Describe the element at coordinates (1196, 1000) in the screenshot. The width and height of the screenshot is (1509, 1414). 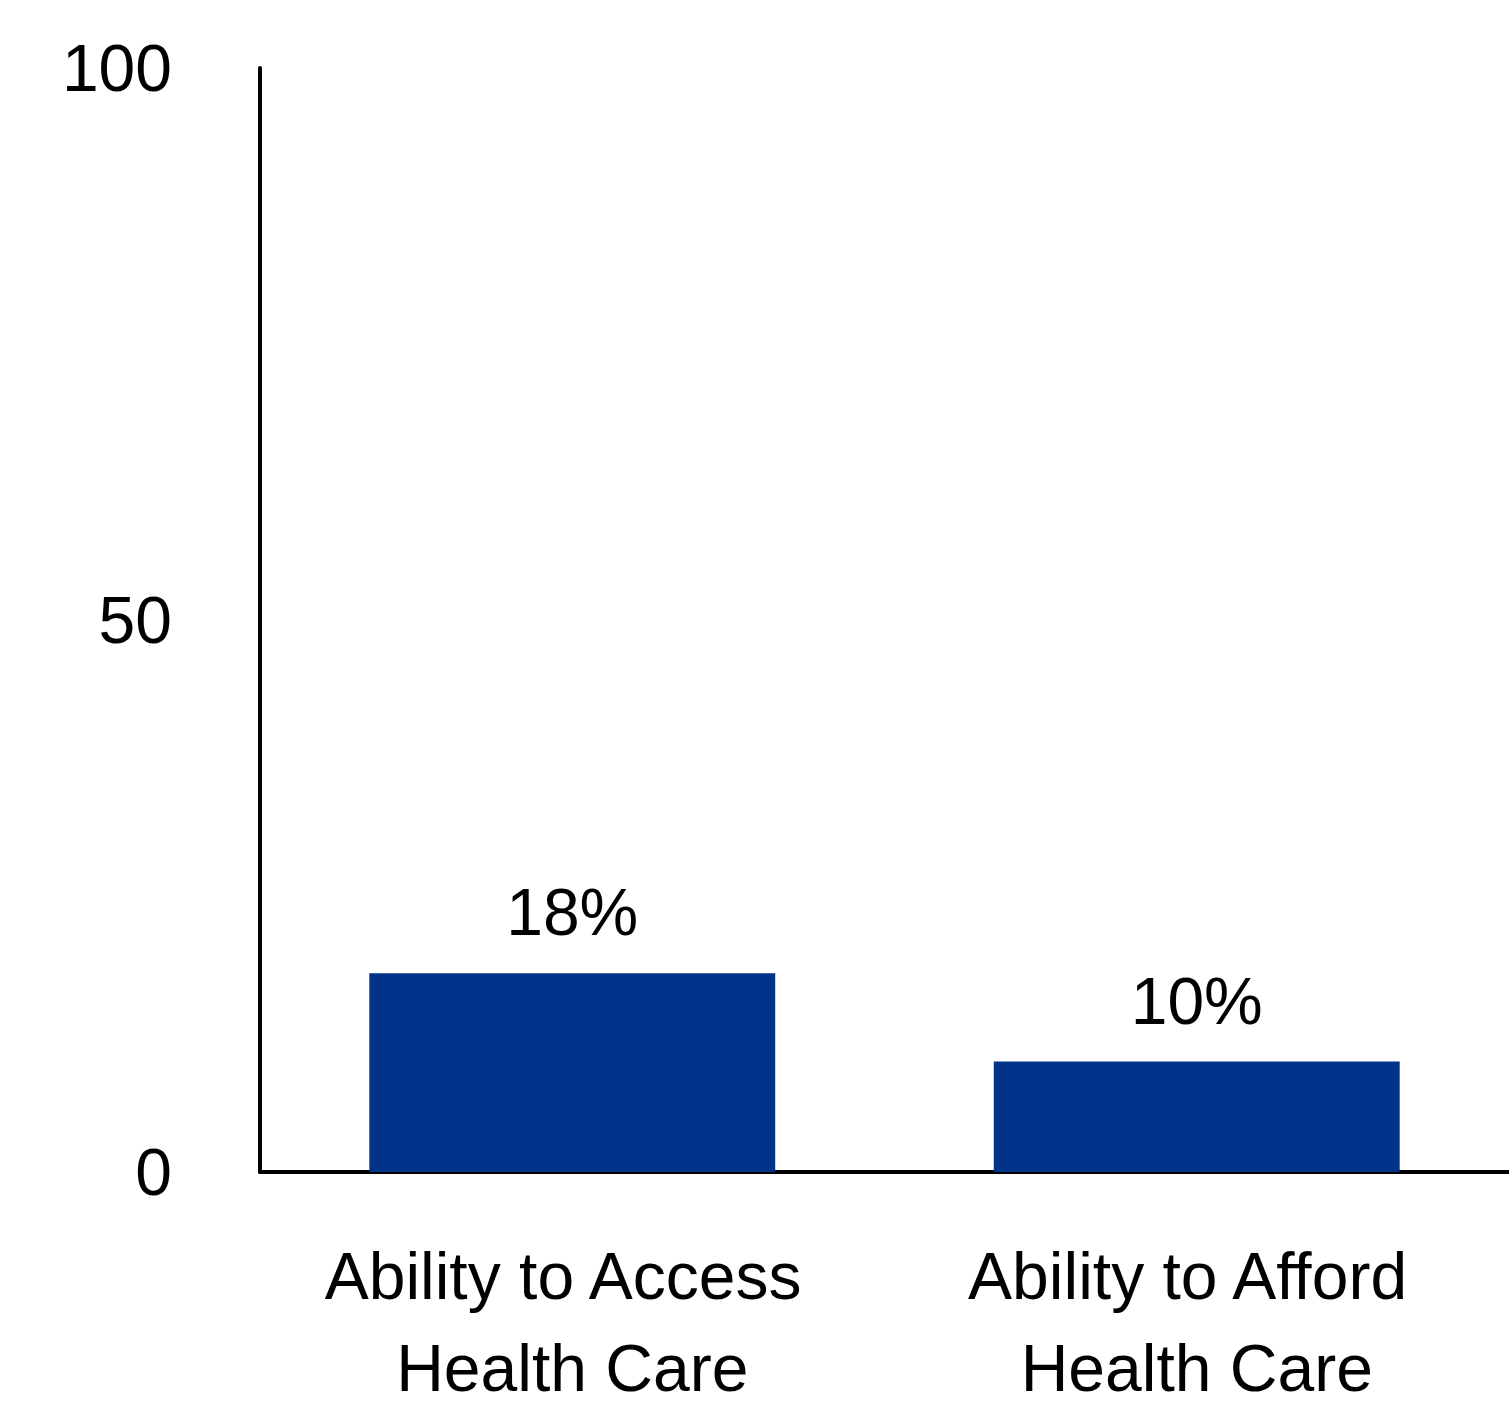
I see `data-label: 10%` at that location.